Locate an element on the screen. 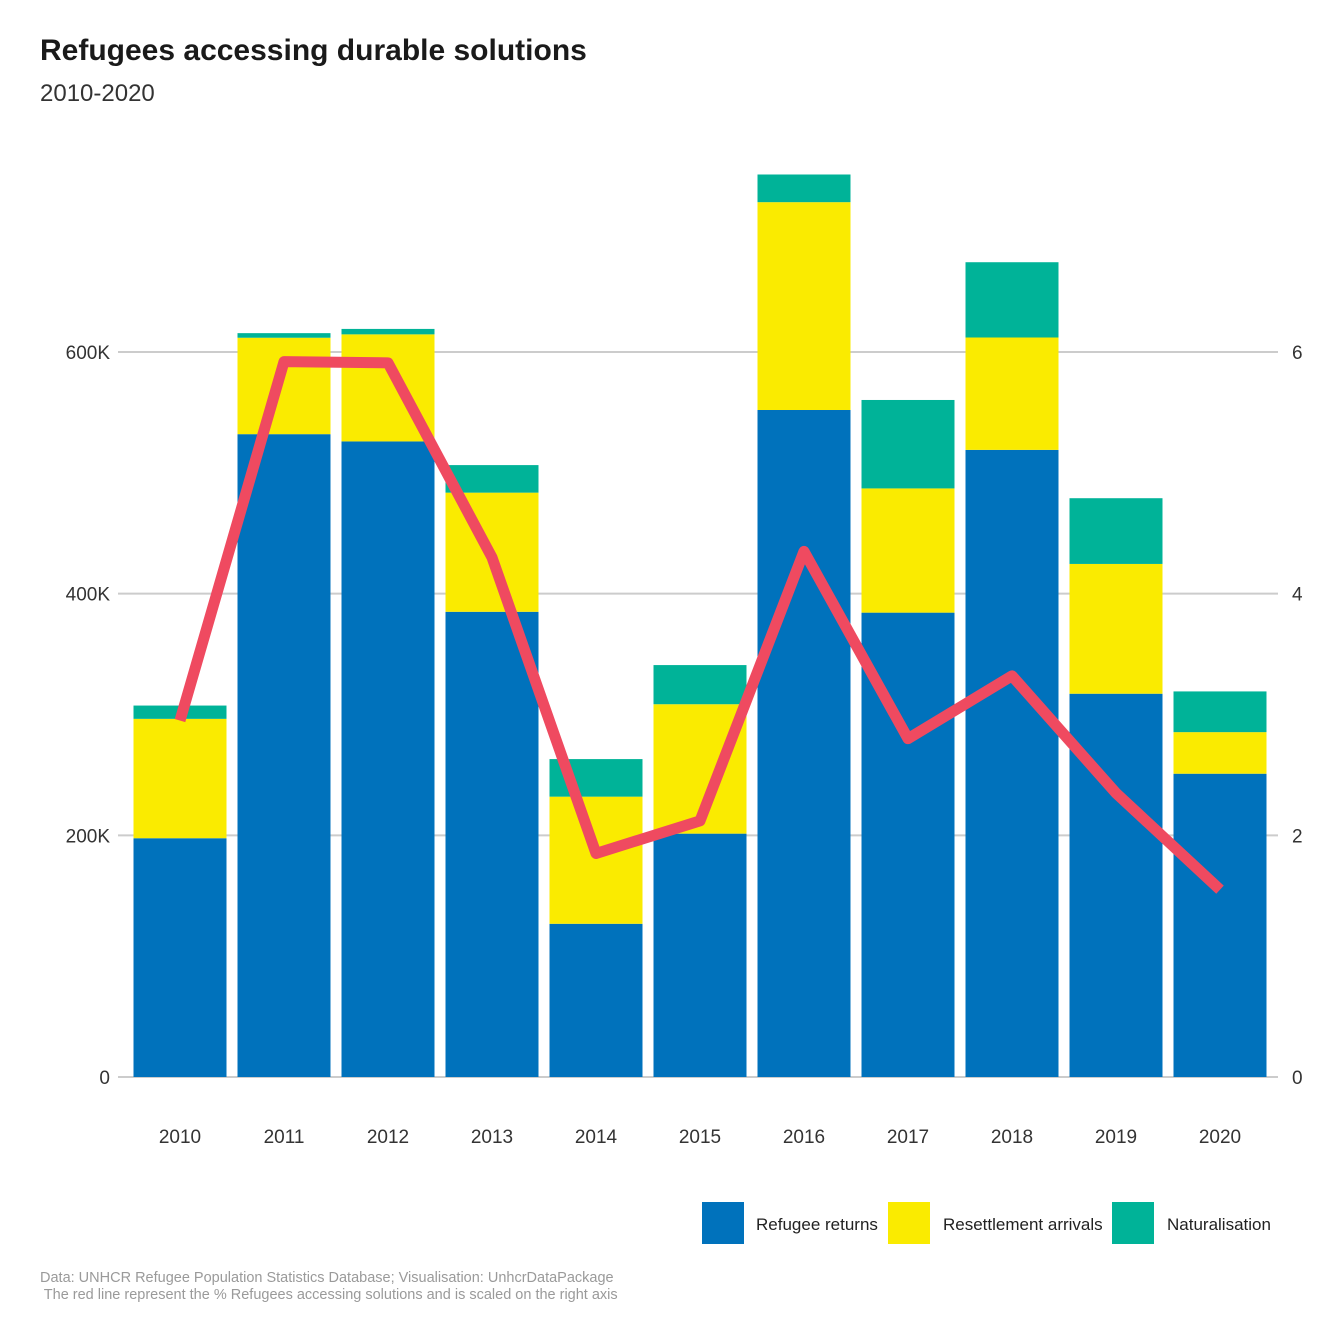  y-tick-label-left: 400K is located at coordinates (88, 595).